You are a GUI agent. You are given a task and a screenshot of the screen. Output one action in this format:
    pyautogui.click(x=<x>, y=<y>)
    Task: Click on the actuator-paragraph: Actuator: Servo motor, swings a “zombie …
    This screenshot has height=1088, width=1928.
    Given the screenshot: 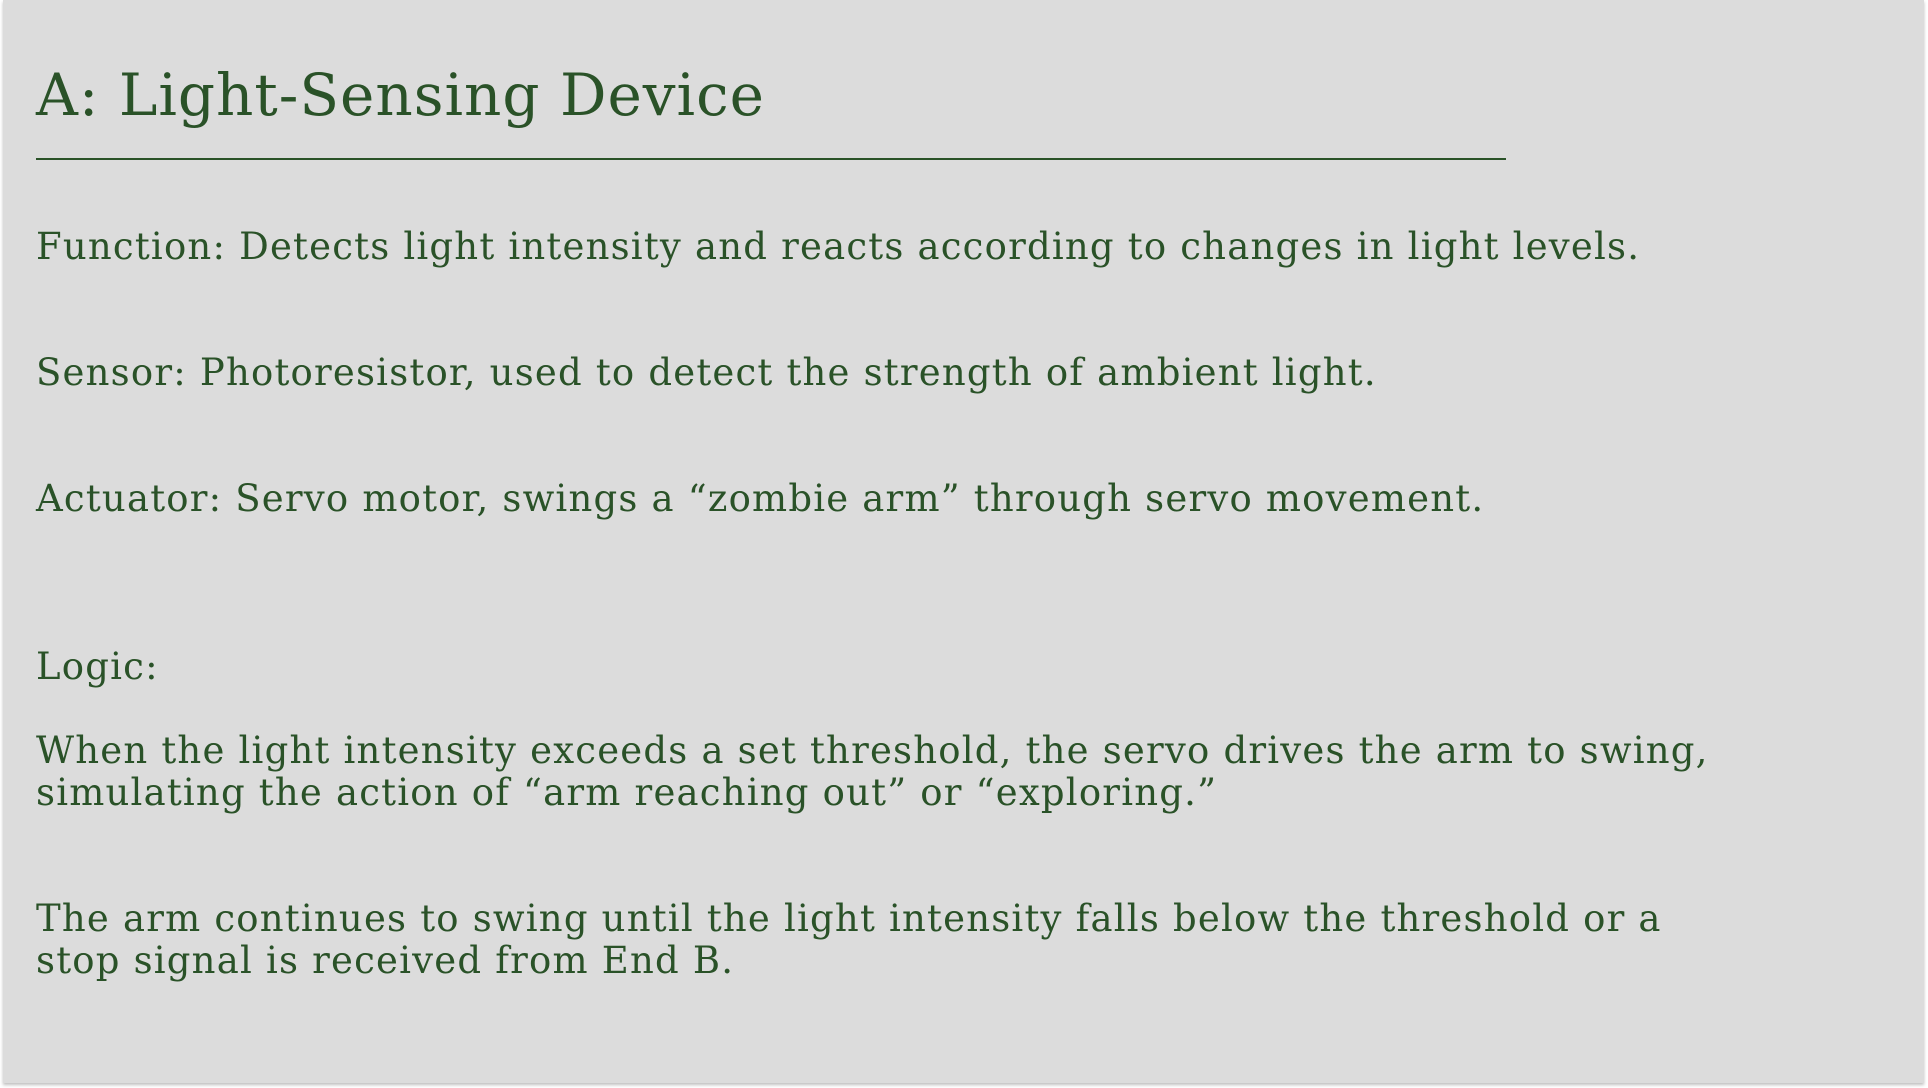 What is the action you would take?
    pyautogui.click(x=760, y=498)
    